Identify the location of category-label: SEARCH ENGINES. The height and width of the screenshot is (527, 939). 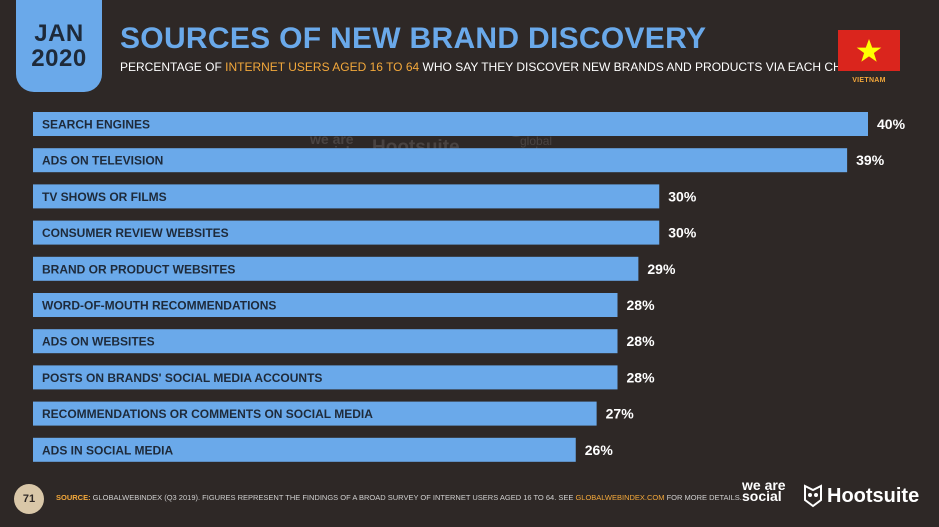
(96, 125).